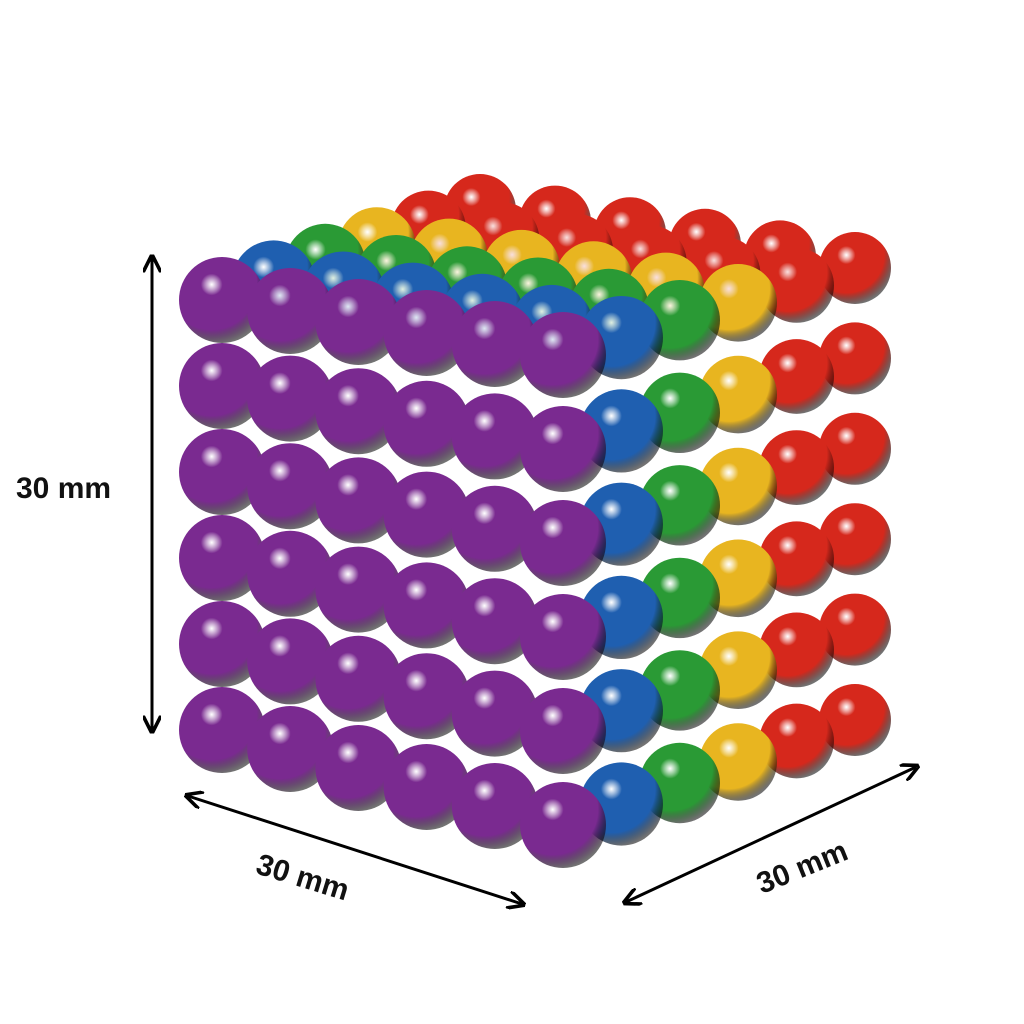 This screenshot has width=1024, height=1024. What do you see at coordinates (771, 834) in the screenshot?
I see `depth-dimension-arrow` at bounding box center [771, 834].